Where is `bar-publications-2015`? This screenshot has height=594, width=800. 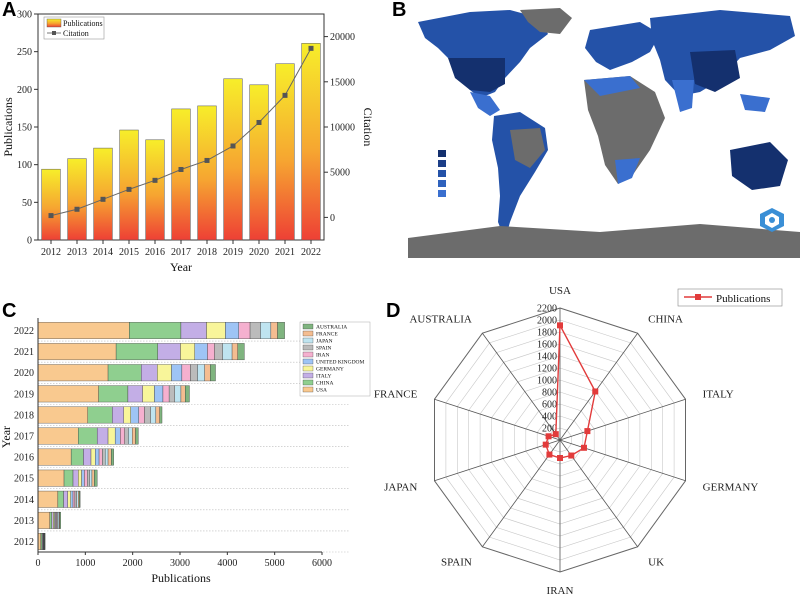
bar-publications-2015 is located at coordinates (129, 185).